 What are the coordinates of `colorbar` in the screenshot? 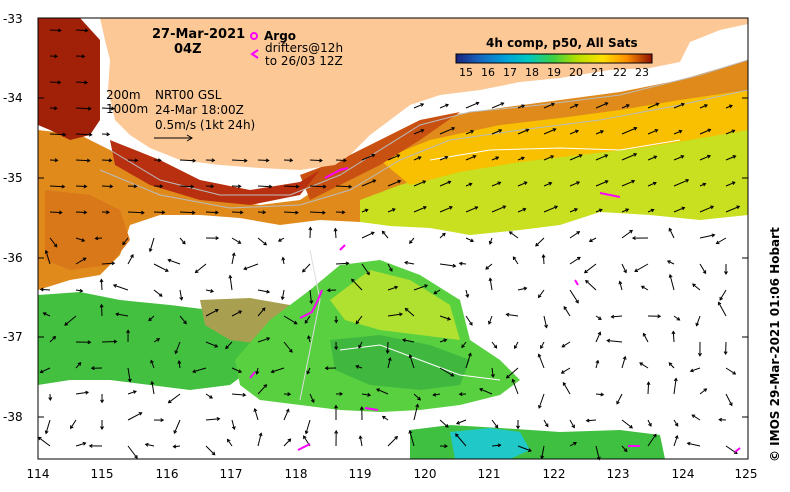 It's located at (554, 58).